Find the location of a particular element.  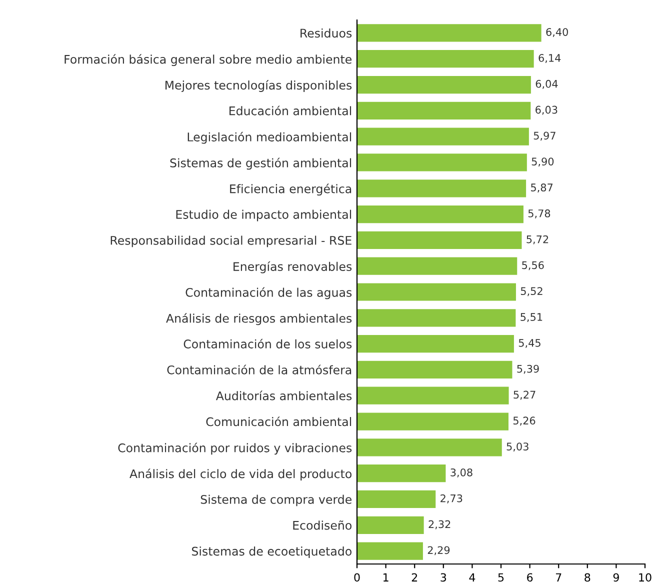

data-label: 6,40 is located at coordinates (557, 33).